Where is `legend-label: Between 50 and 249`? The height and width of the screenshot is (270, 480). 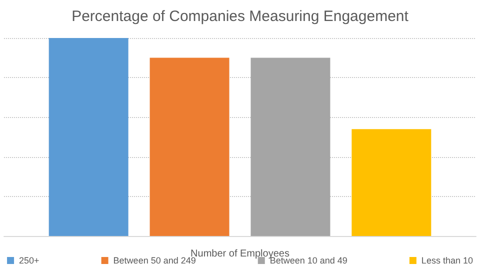 legend-label: Between 50 and 249 is located at coordinates (154, 261).